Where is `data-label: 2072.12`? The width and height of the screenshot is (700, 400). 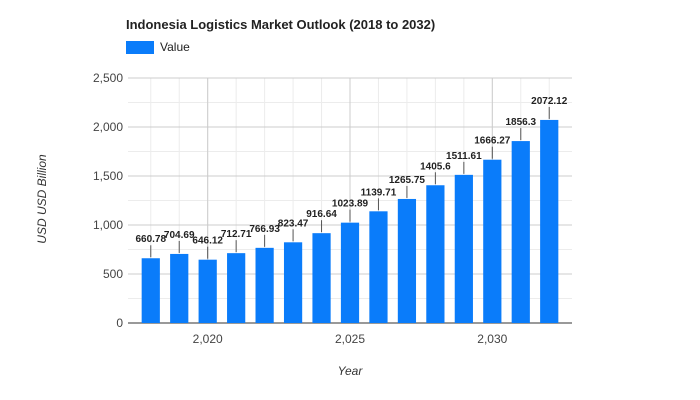 data-label: 2072.12 is located at coordinates (549, 101).